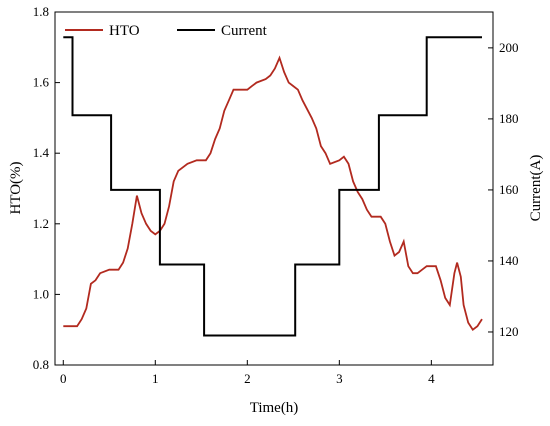 This screenshot has height=426, width=550. What do you see at coordinates (509, 47) in the screenshot?
I see `y2-tick-label: 200` at bounding box center [509, 47].